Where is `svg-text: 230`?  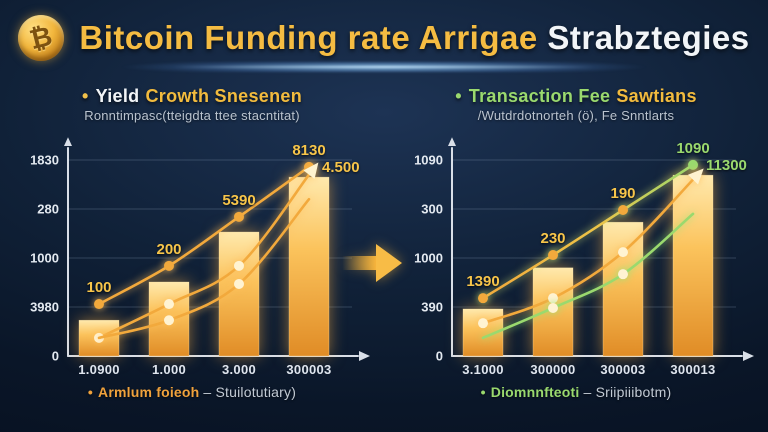 svg-text: 230 is located at coordinates (552, 238).